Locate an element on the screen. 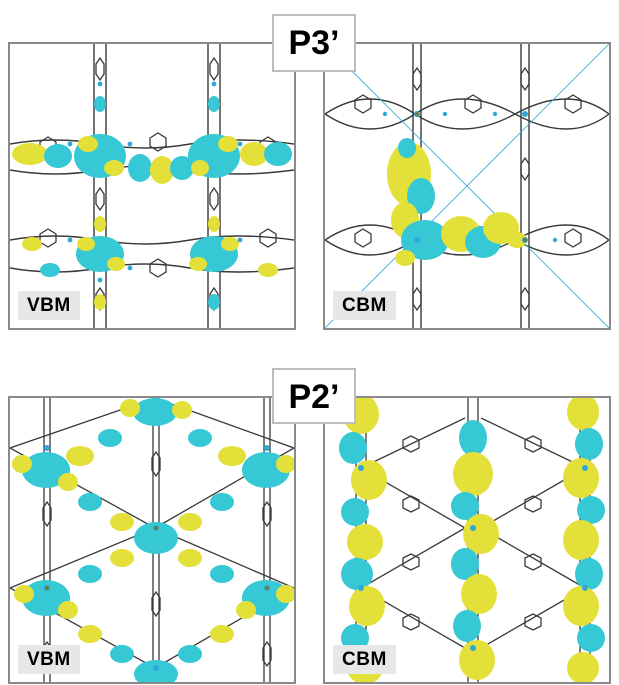 The height and width of the screenshot is (685, 619). section-title-p2: P2’ is located at coordinates (314, 396).